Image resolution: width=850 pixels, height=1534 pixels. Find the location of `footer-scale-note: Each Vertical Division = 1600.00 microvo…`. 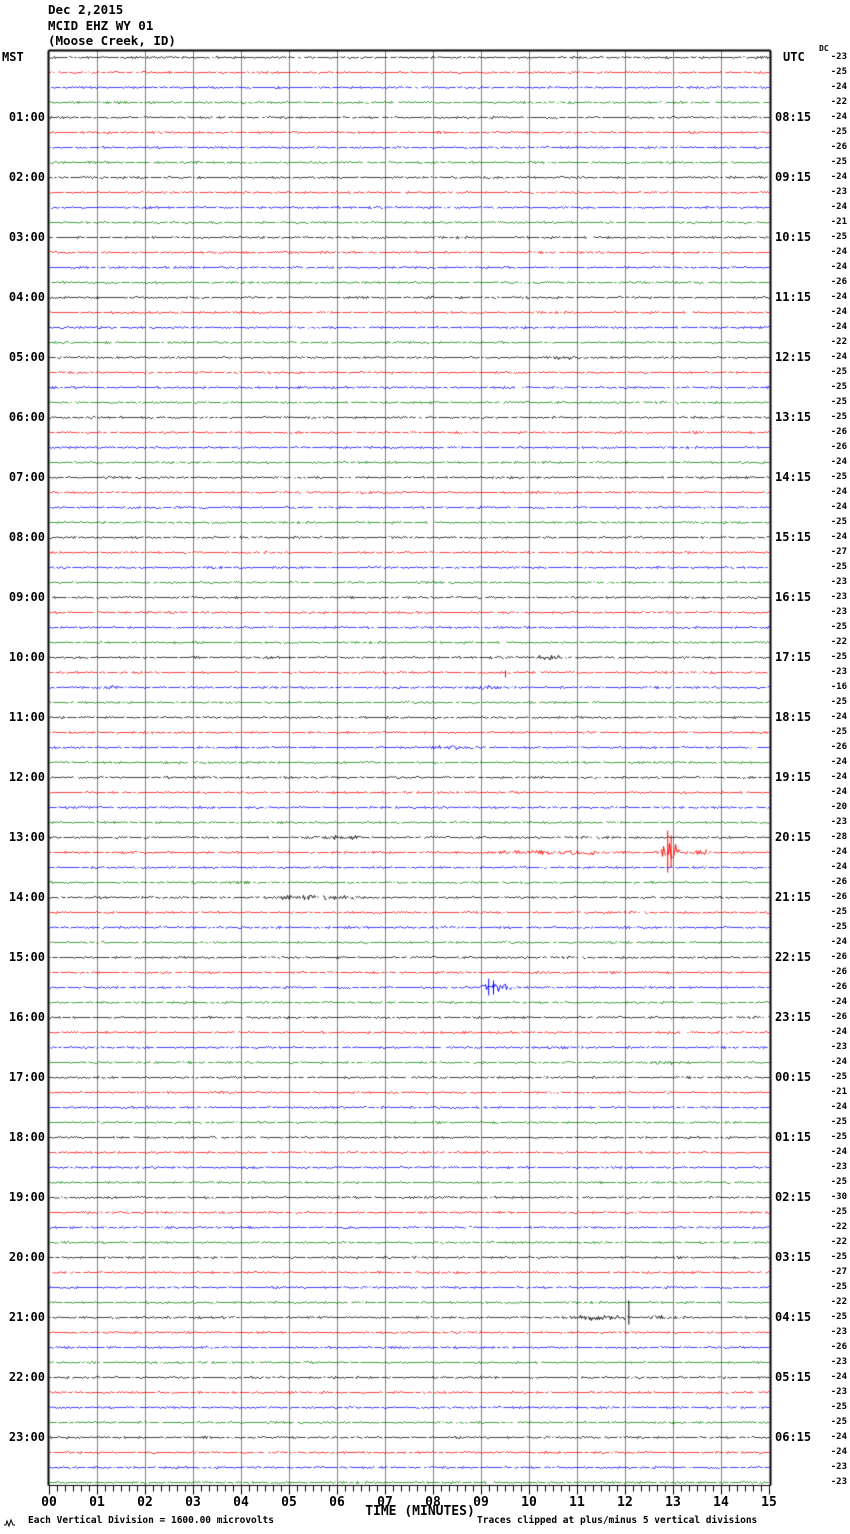

footer-scale-note: Each Vertical Division = 1600.00 microvo… is located at coordinates (151, 1520).